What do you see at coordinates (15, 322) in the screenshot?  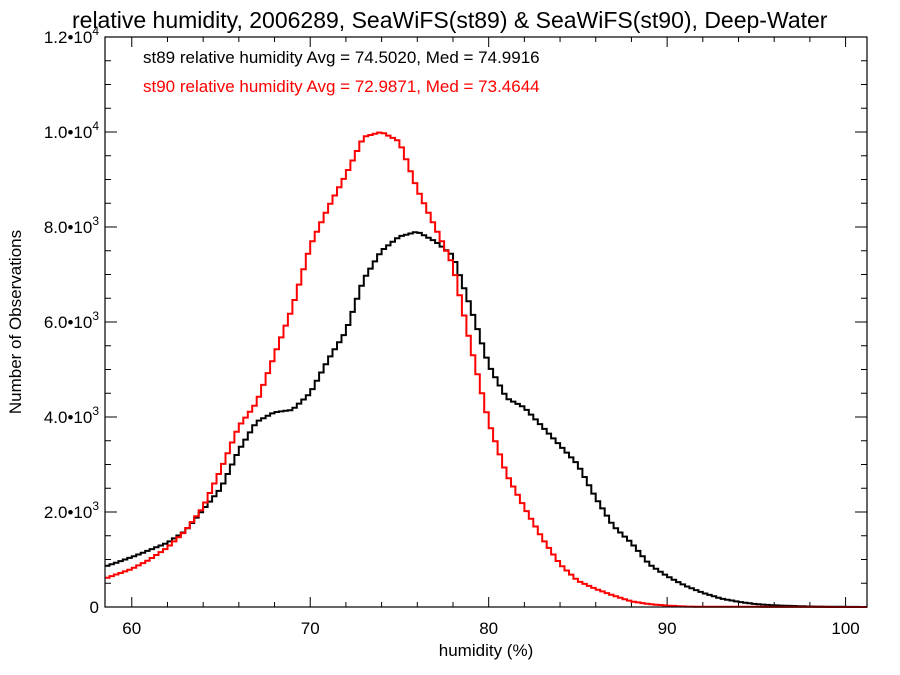 I see `y-axis-label: Number of Observations` at bounding box center [15, 322].